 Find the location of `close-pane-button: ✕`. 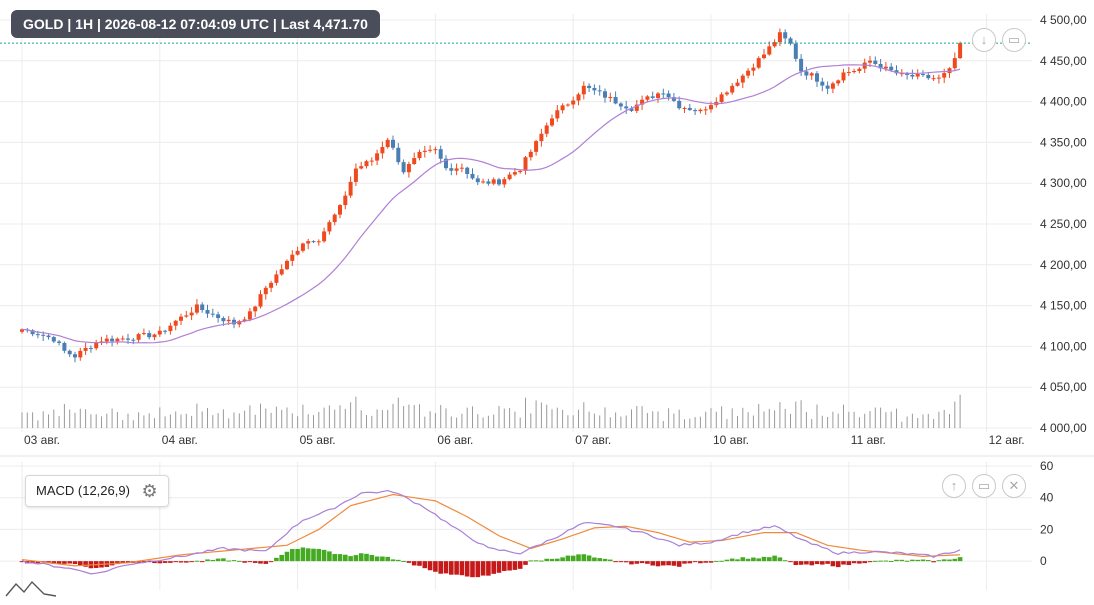

close-pane-button: ✕ is located at coordinates (1014, 486).